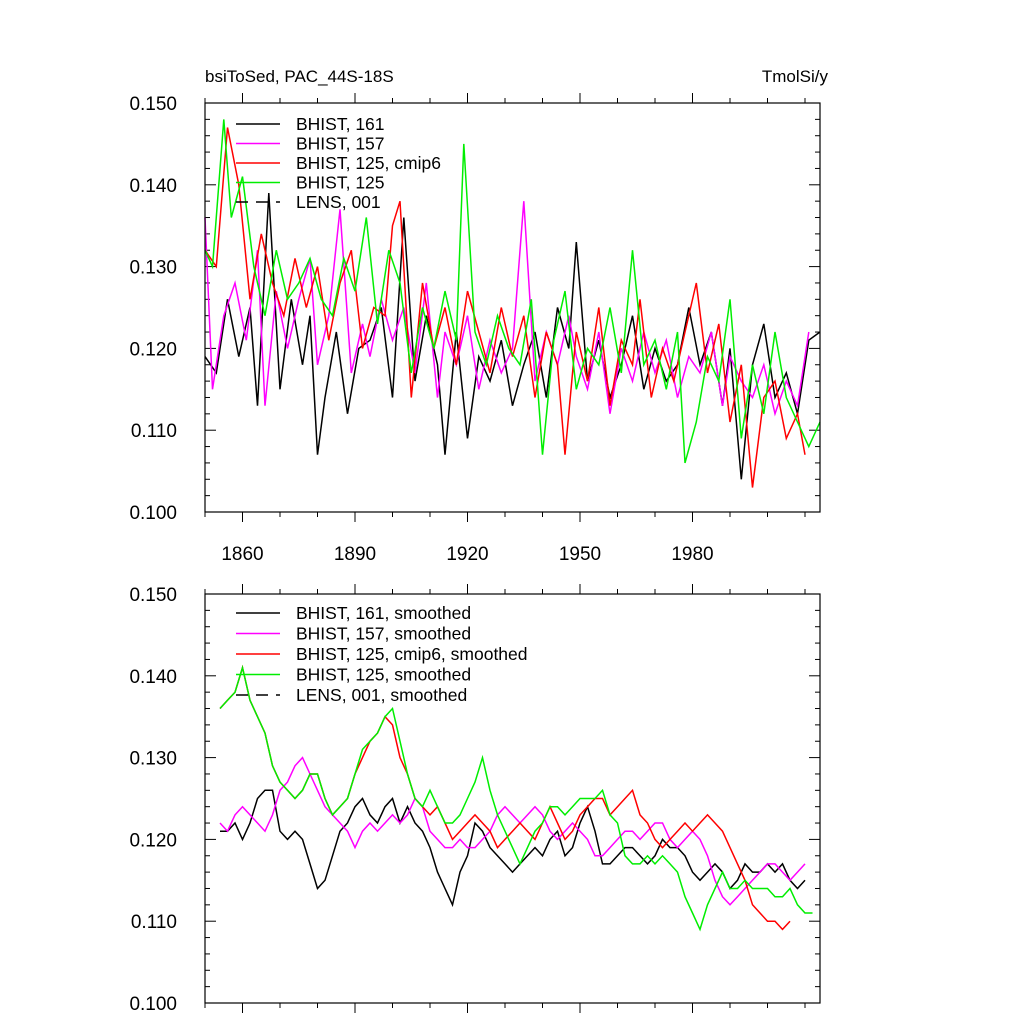 This screenshot has height=1024, width=1024. I want to click on legend-label: BHIST, 157, smoothed, so click(383, 634).